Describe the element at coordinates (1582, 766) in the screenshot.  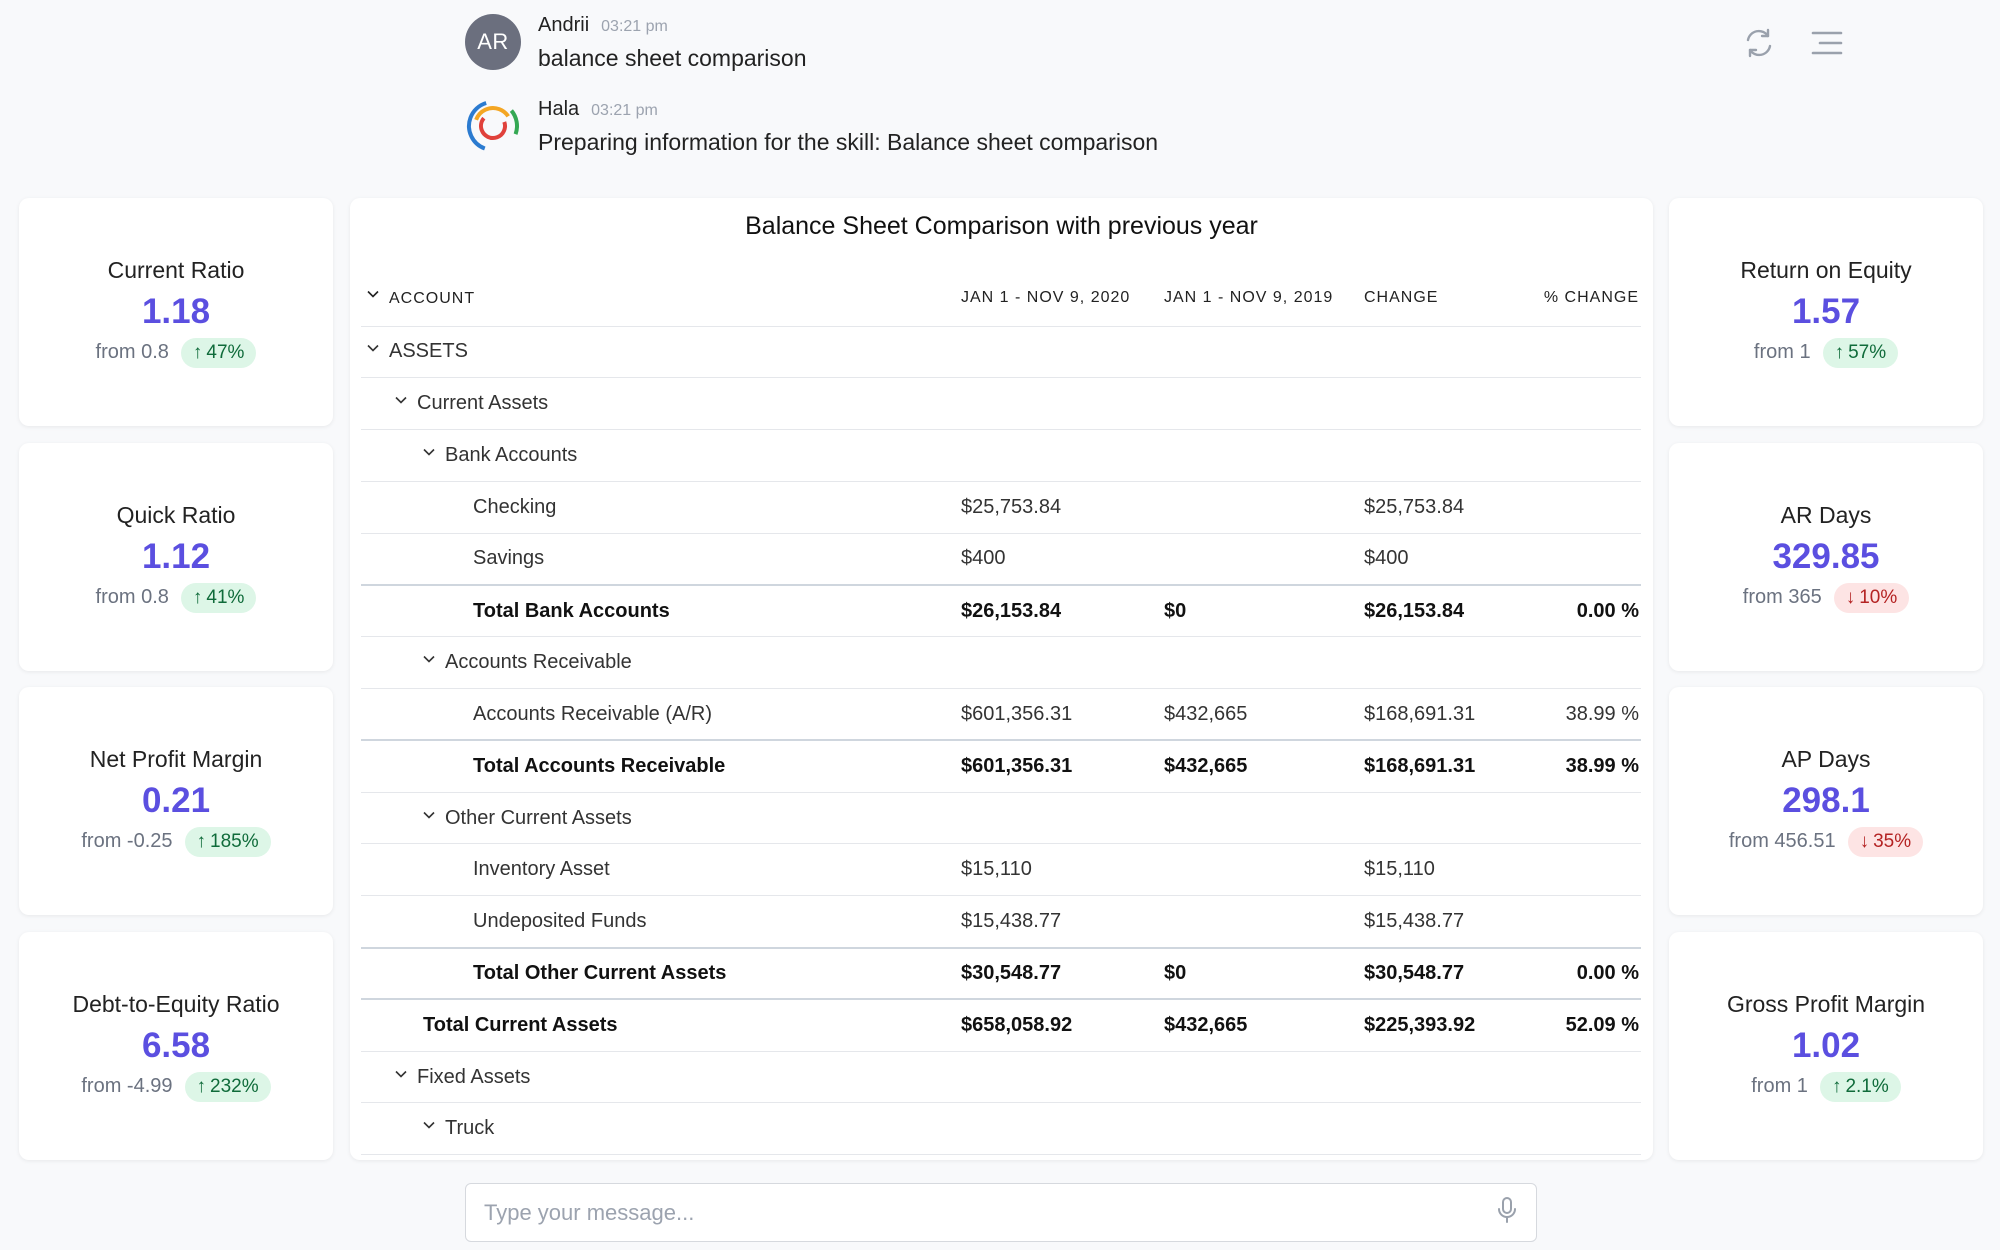
I see `pct-change-cell: 38.99 %` at that location.